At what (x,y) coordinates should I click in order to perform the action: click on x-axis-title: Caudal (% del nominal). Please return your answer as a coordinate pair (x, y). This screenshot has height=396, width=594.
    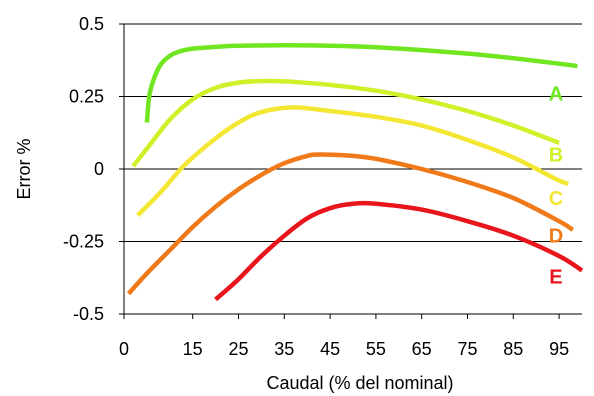
    Looking at the image, I should click on (359, 383).